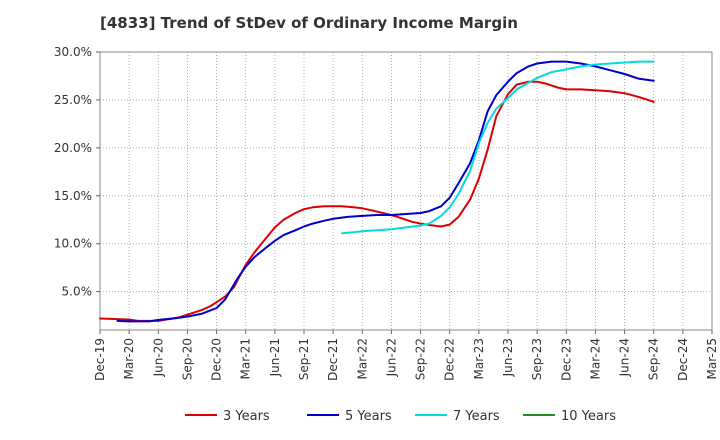 This screenshot has width=720, height=440. I want to click on x-tick-label: Mar-22, so click(362, 358).